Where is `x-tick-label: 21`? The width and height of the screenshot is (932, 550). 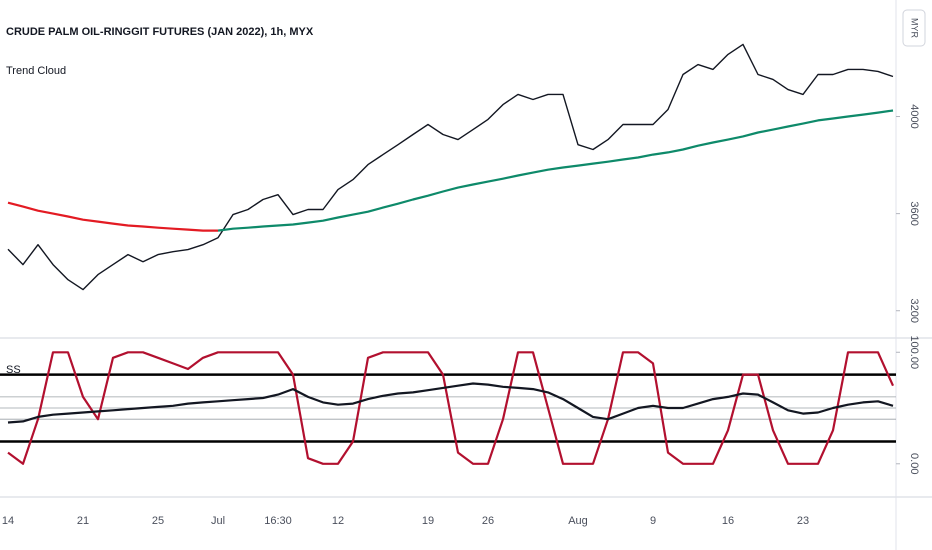
x-tick-label: 21 is located at coordinates (83, 521).